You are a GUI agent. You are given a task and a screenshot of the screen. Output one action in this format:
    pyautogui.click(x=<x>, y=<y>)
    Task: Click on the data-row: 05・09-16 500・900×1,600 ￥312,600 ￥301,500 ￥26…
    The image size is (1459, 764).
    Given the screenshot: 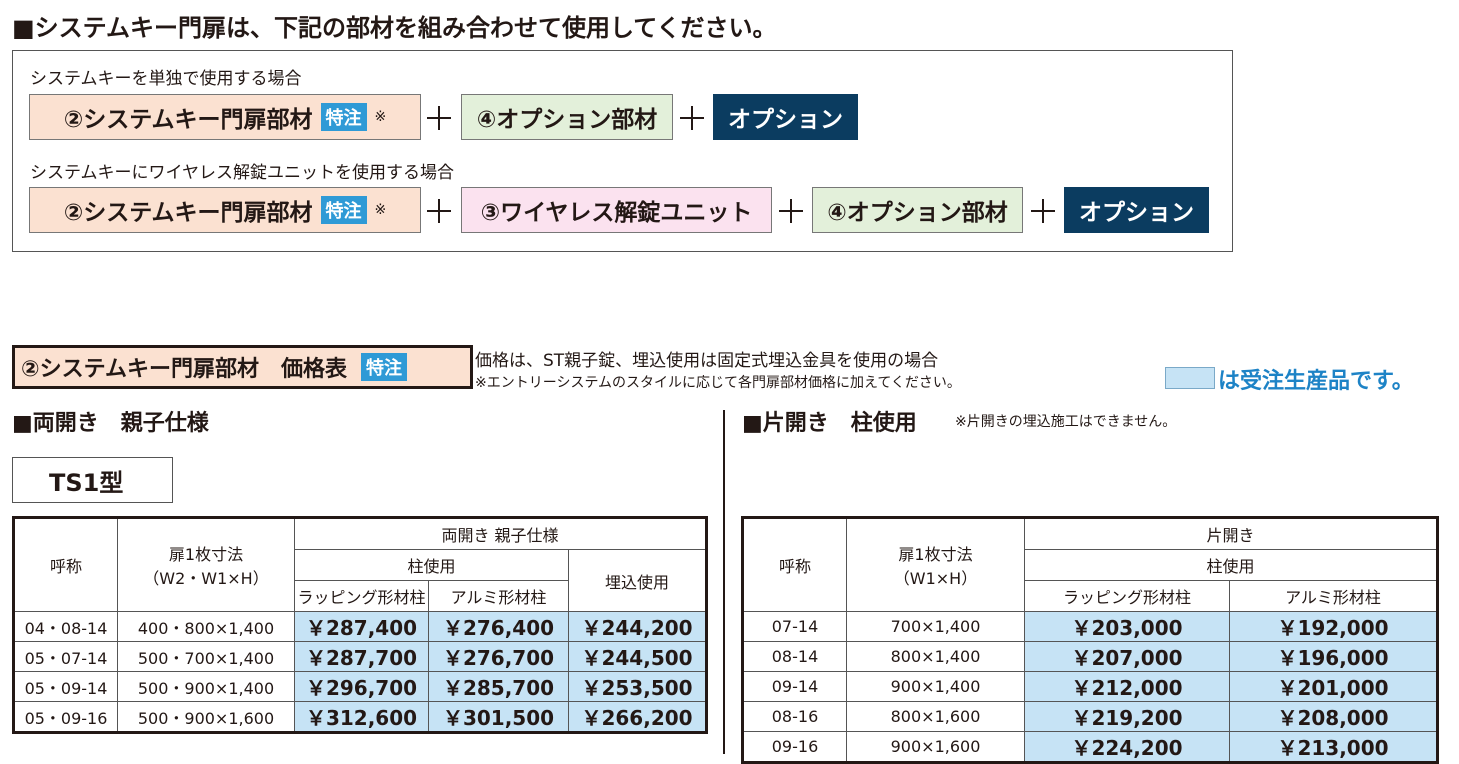 What is the action you would take?
    pyautogui.click(x=360, y=717)
    